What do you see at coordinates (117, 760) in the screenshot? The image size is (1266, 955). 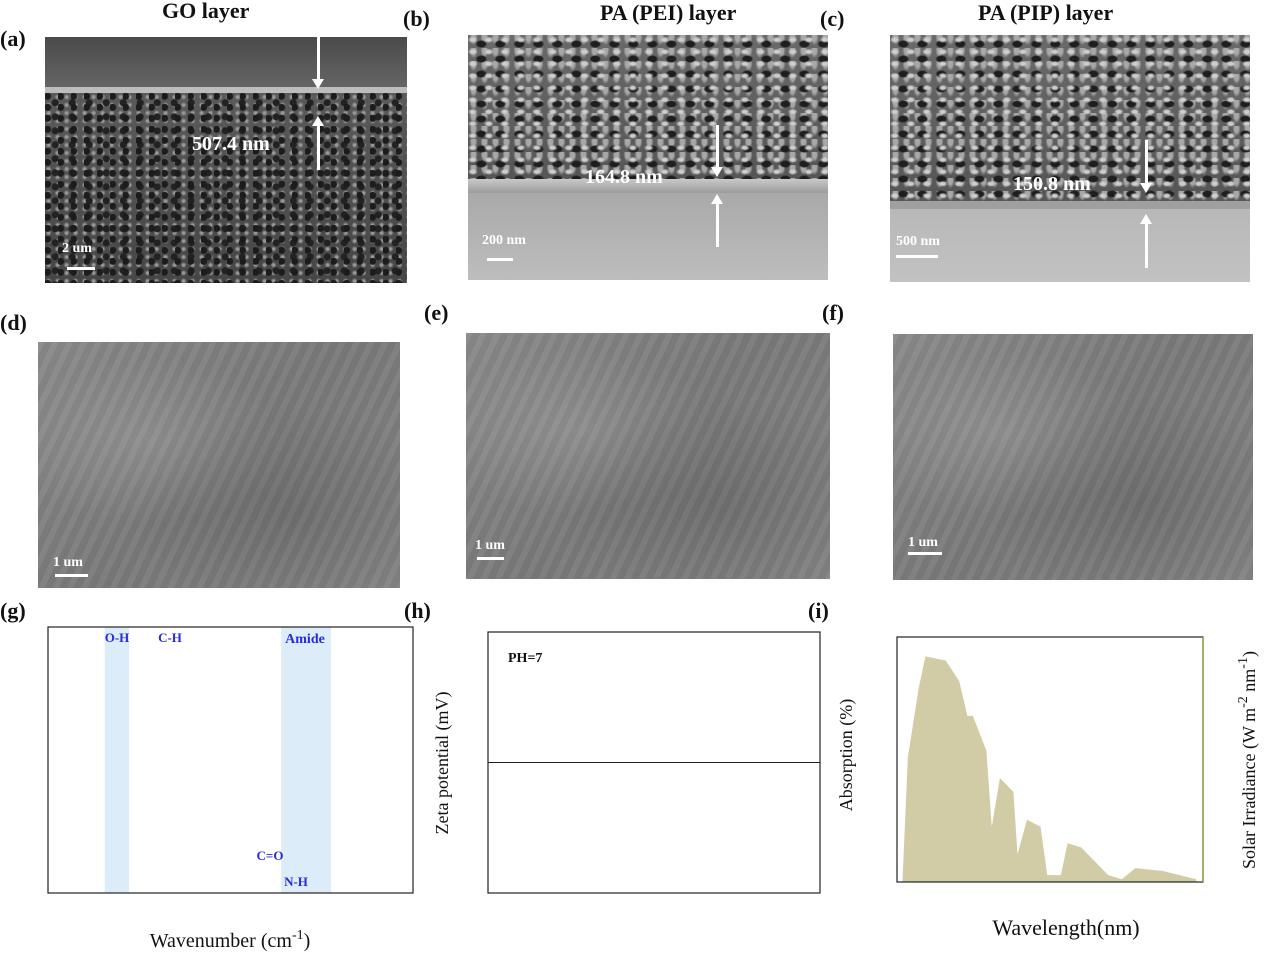 I see `band-o-h` at bounding box center [117, 760].